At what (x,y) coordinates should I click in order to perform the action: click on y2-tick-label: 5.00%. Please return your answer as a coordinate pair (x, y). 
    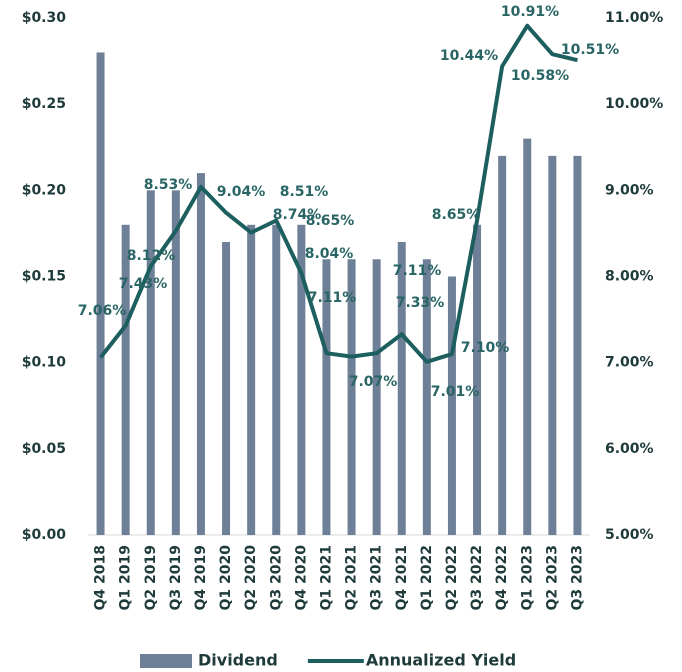
    Looking at the image, I should click on (629, 535).